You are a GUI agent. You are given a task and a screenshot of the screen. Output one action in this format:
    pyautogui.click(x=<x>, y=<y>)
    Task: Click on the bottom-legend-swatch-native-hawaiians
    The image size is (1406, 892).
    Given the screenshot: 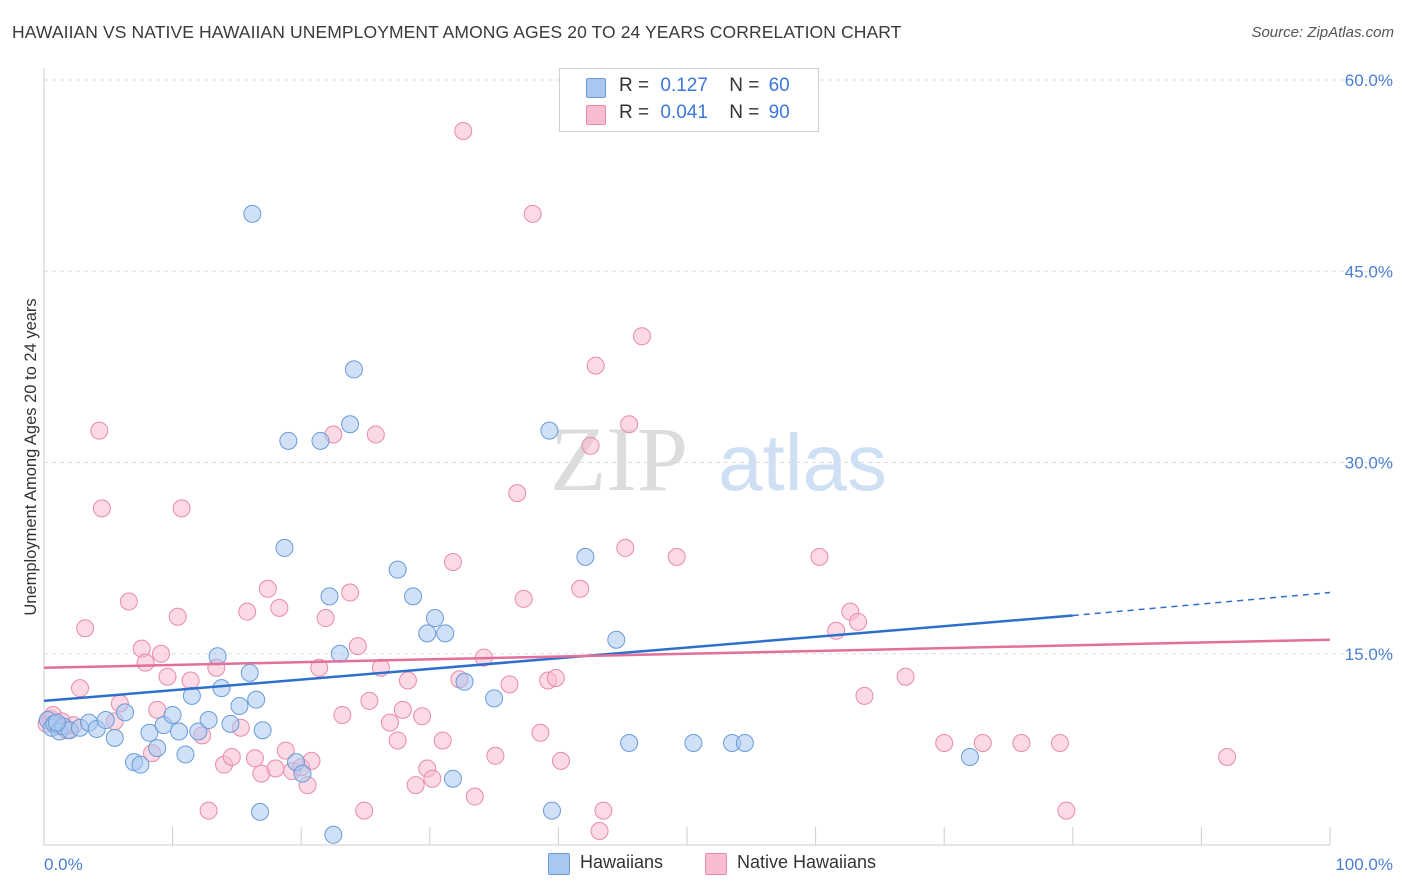 What is the action you would take?
    pyautogui.click(x=716, y=864)
    